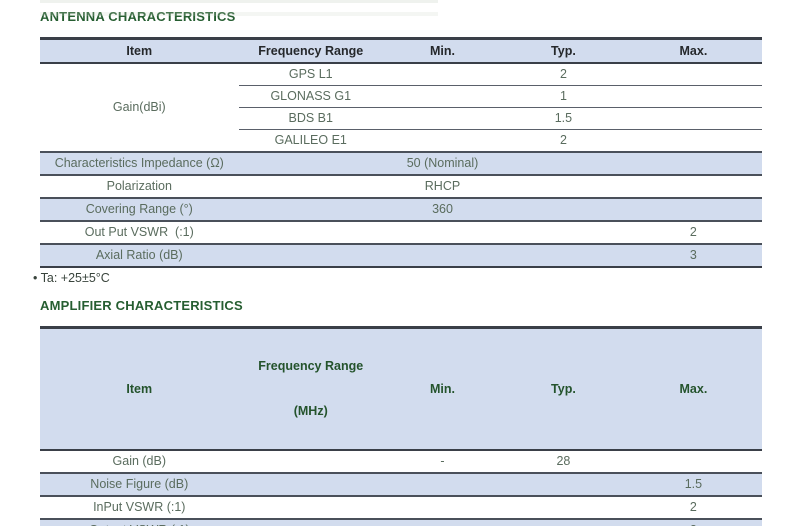  I want to click on table-row-axial-ratio: Axial Ratio (dB) 3, so click(401, 256).